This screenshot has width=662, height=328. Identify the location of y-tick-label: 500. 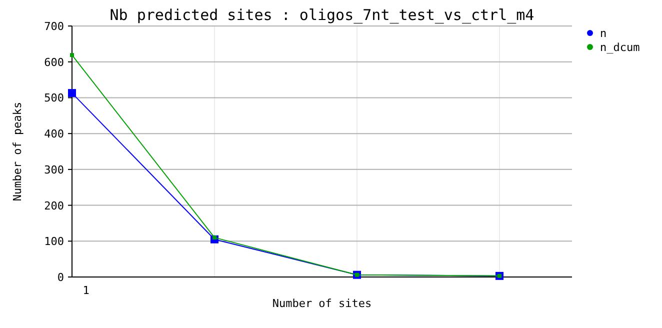
(54, 98).